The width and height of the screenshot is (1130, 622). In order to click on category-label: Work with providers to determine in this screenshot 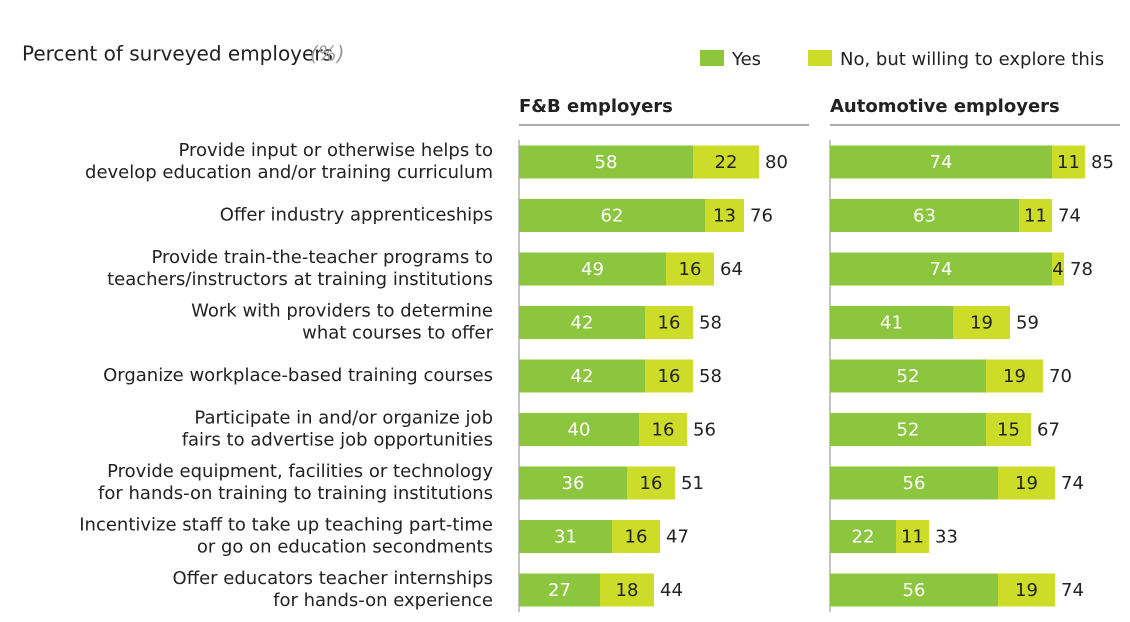, I will do `click(342, 311)`.